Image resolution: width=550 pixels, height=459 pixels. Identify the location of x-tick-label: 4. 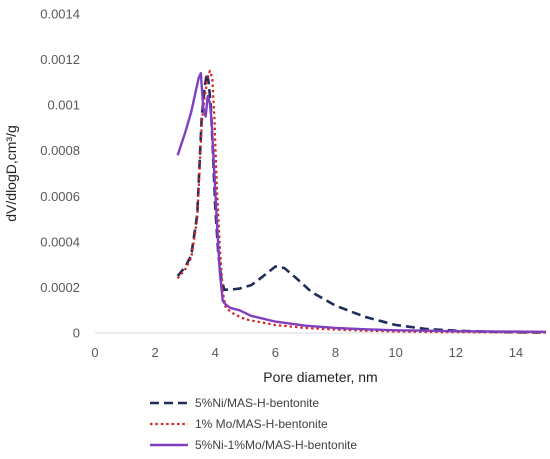
(215, 352).